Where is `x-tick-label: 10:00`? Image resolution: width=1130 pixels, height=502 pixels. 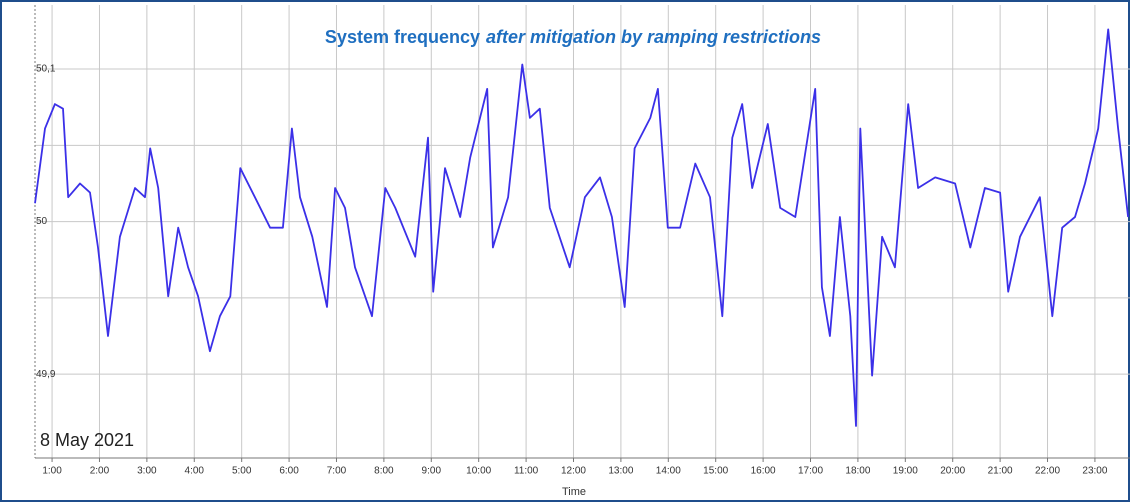 x-tick-label: 10:00 is located at coordinates (478, 471).